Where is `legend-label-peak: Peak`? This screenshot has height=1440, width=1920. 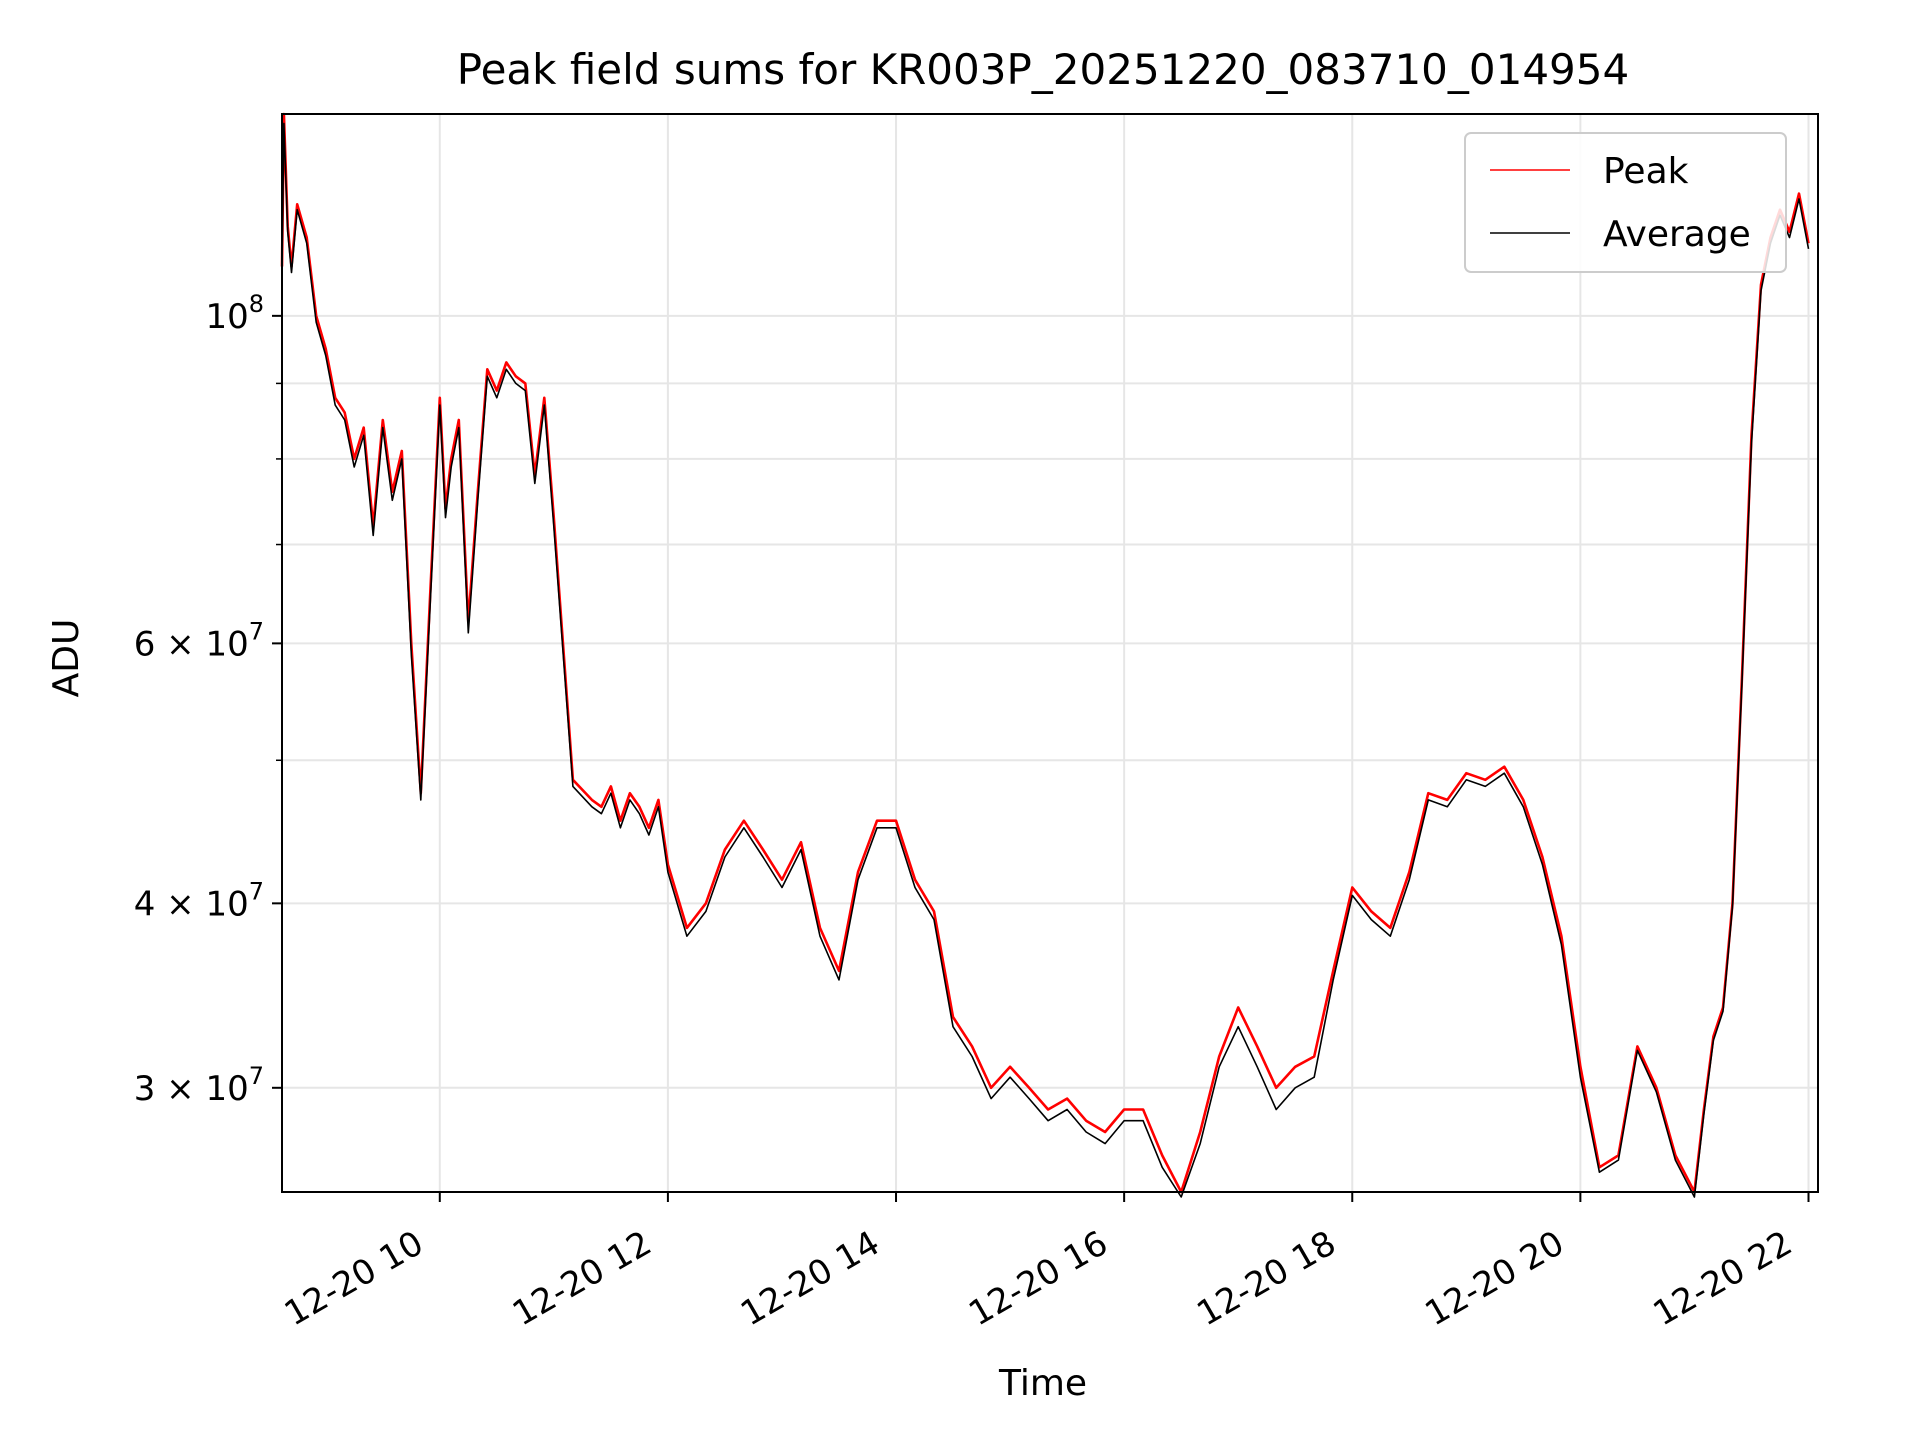 legend-label-peak: Peak is located at coordinates (1646, 171).